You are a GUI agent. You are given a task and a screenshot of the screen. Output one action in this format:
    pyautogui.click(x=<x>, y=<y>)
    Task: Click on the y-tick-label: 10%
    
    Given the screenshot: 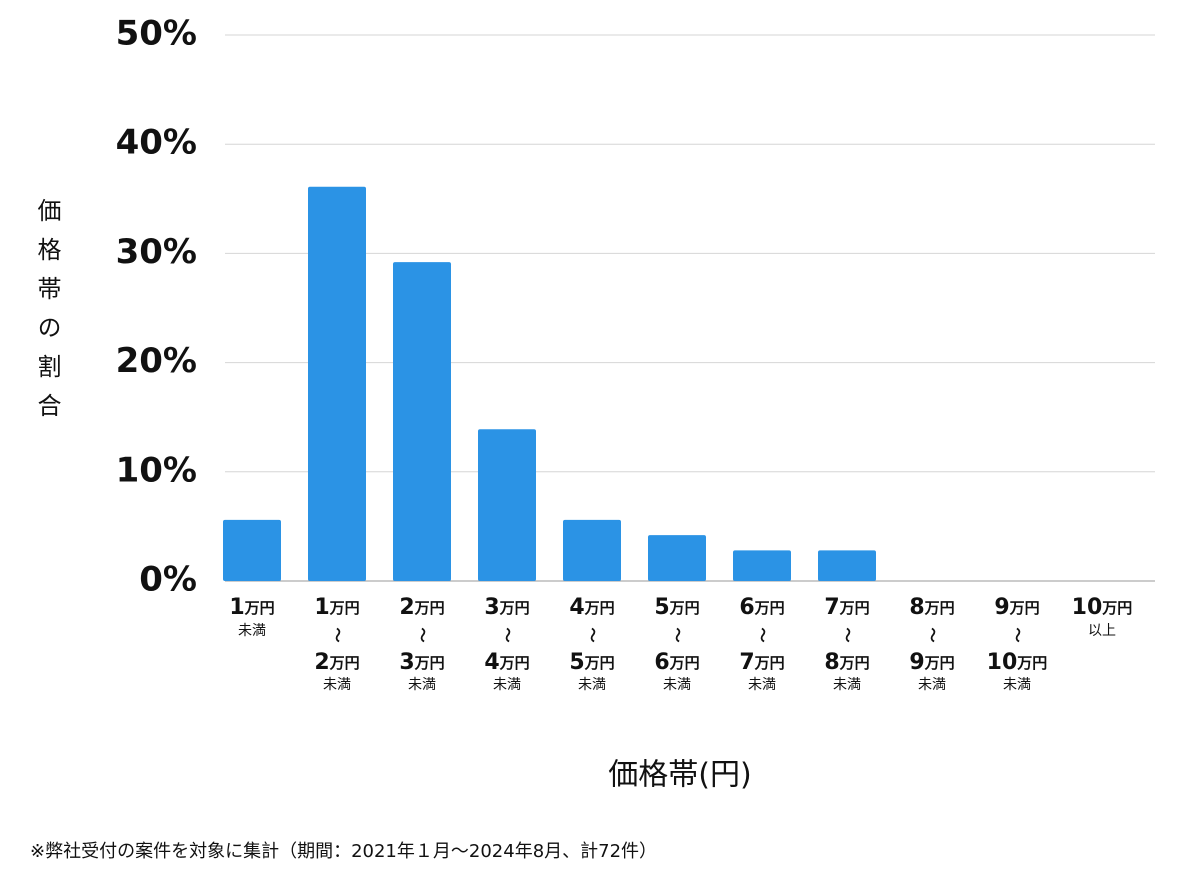 What is the action you would take?
    pyautogui.click(x=156, y=470)
    